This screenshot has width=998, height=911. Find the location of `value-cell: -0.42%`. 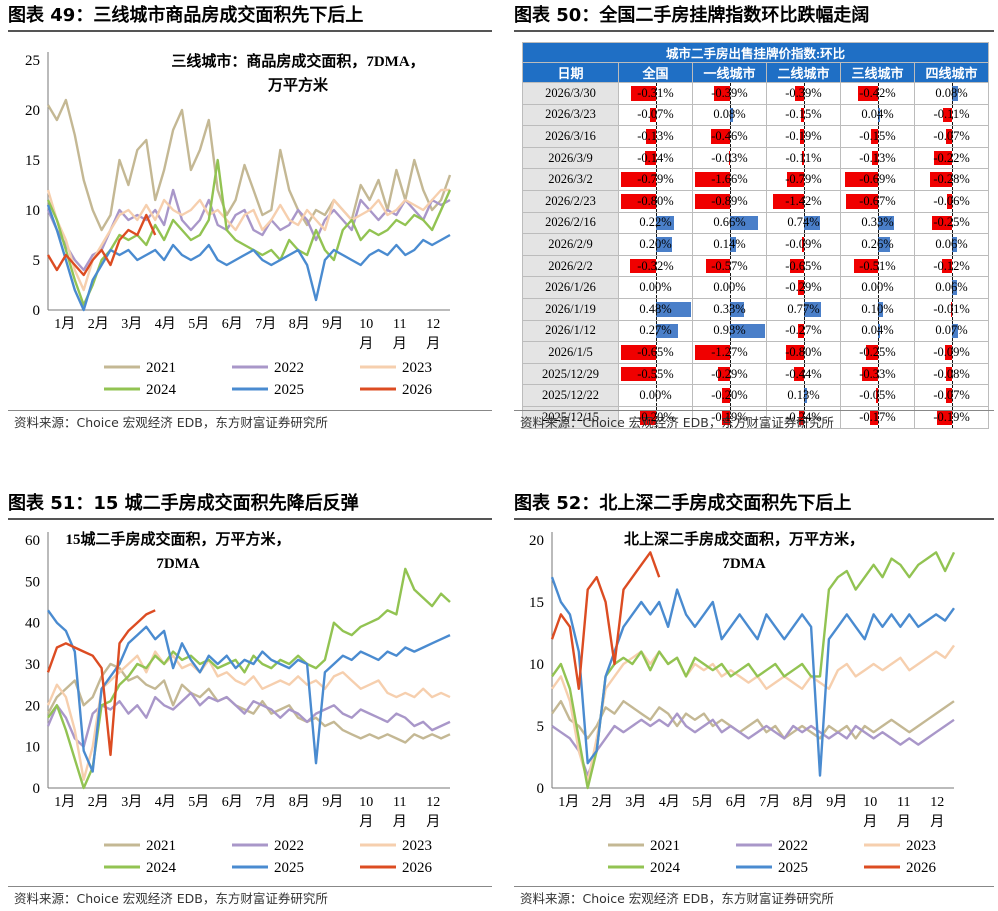

value-cell: -0.42% is located at coordinates (877, 93).